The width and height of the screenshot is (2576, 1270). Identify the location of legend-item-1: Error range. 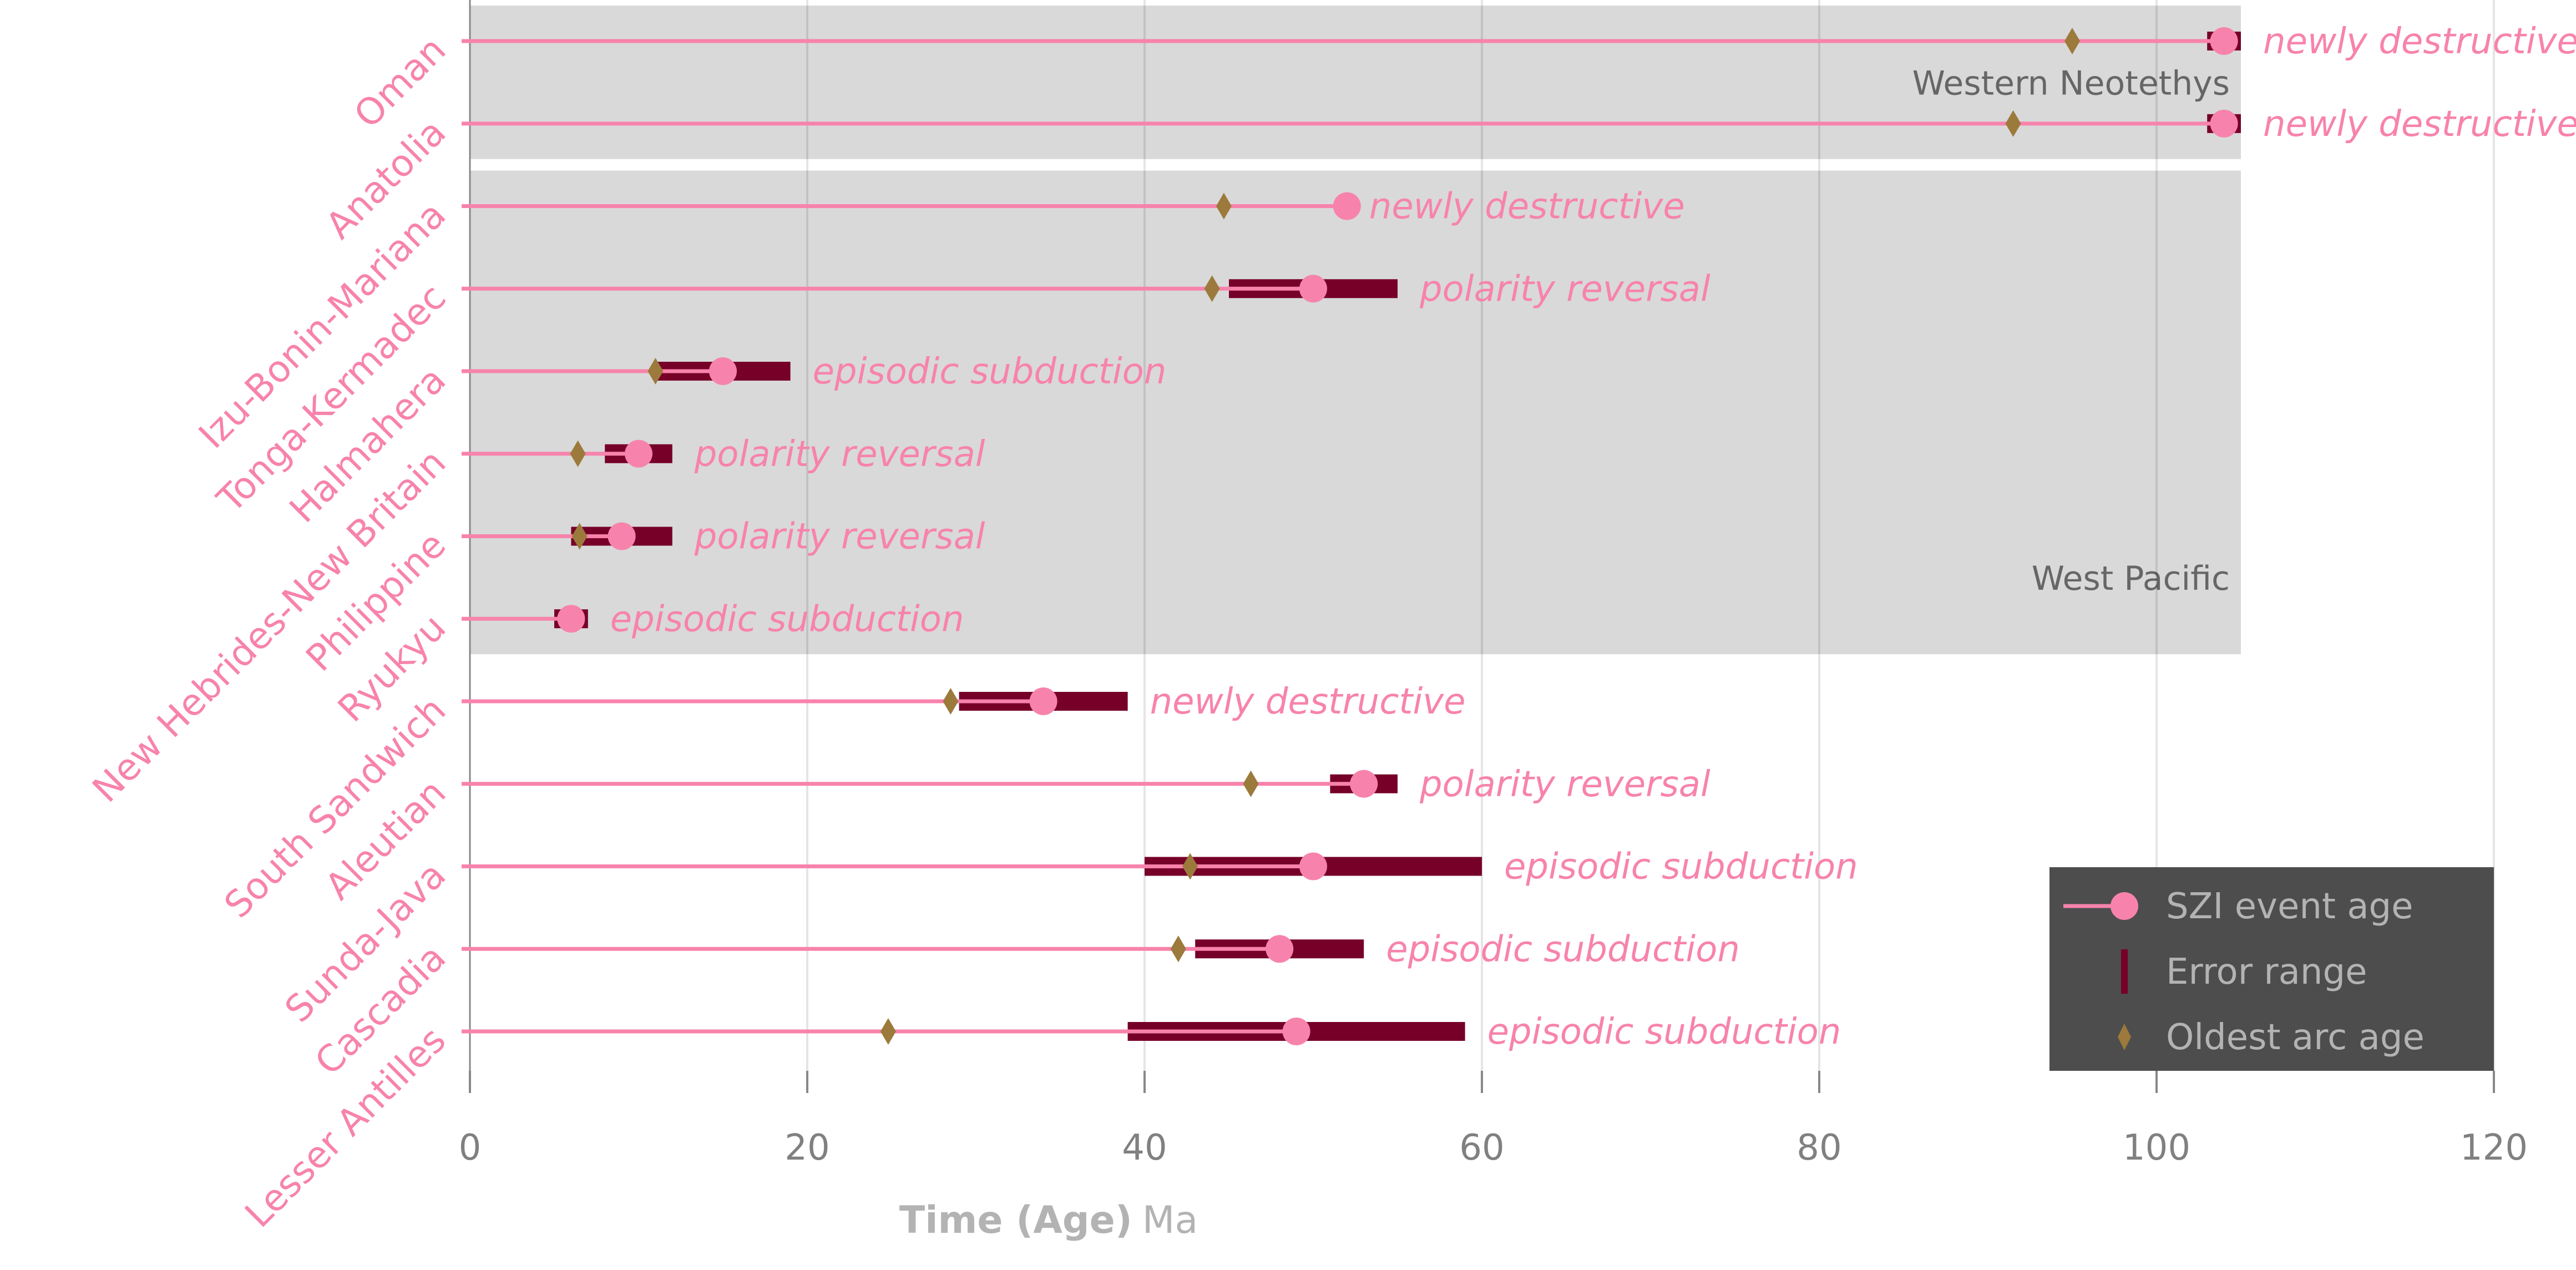
(2244, 971).